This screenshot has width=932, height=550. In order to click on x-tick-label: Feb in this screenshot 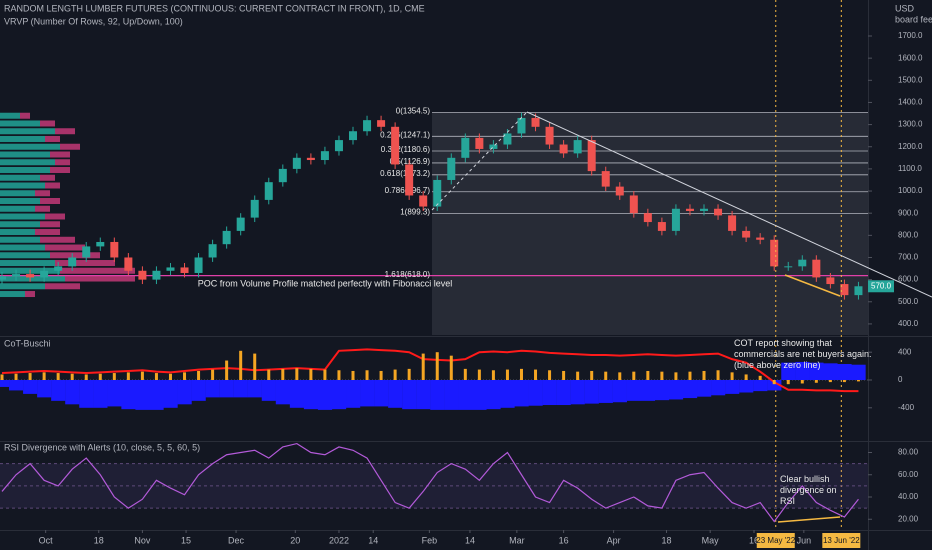, I will do `click(430, 540)`.